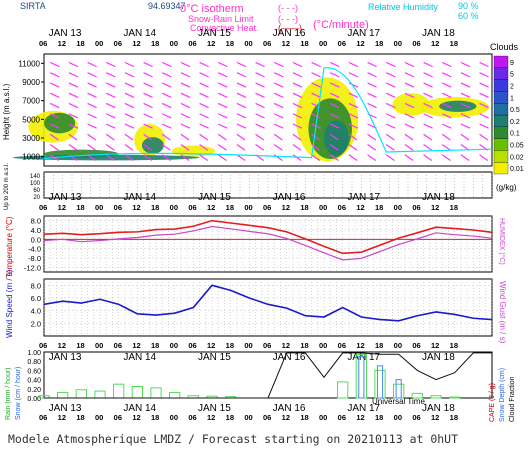 Image resolution: width=528 pixels, height=450 pixels. What do you see at coordinates (34, 371) in the screenshot?
I see `precip-ytick: 0.60` at bounding box center [34, 371].